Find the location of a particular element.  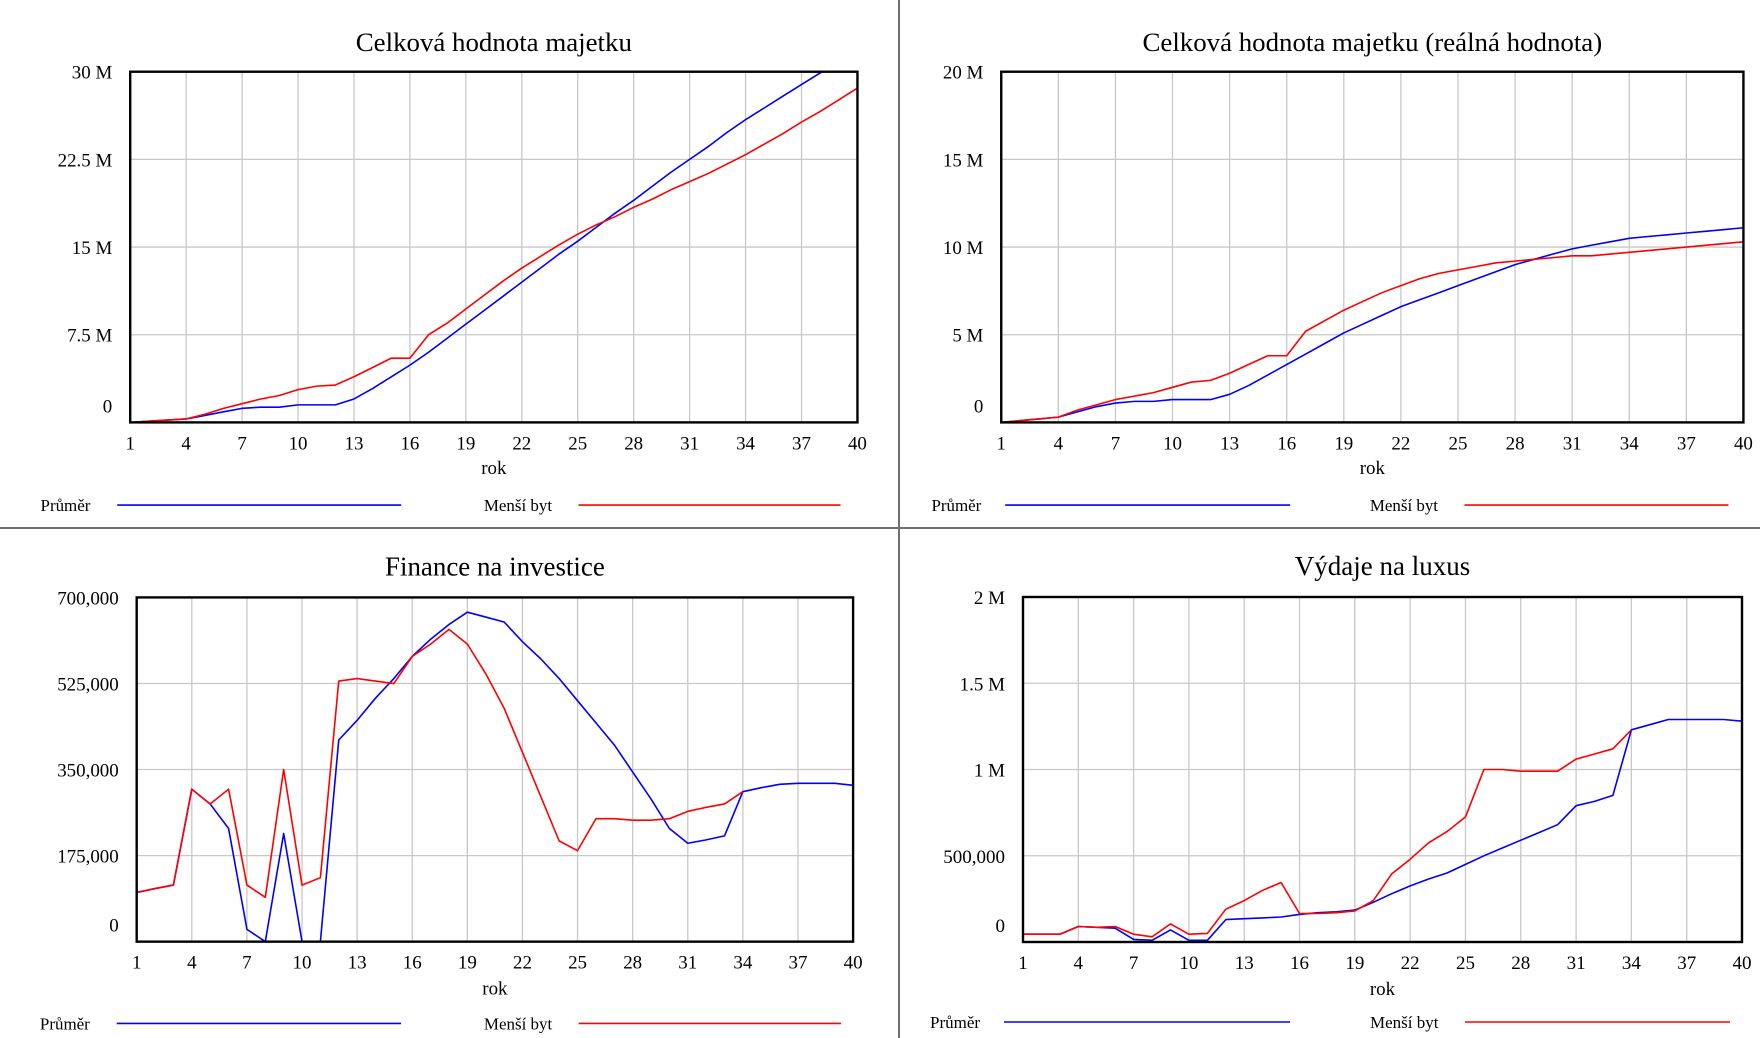

y-tick-label: 30 M is located at coordinates (92, 73).